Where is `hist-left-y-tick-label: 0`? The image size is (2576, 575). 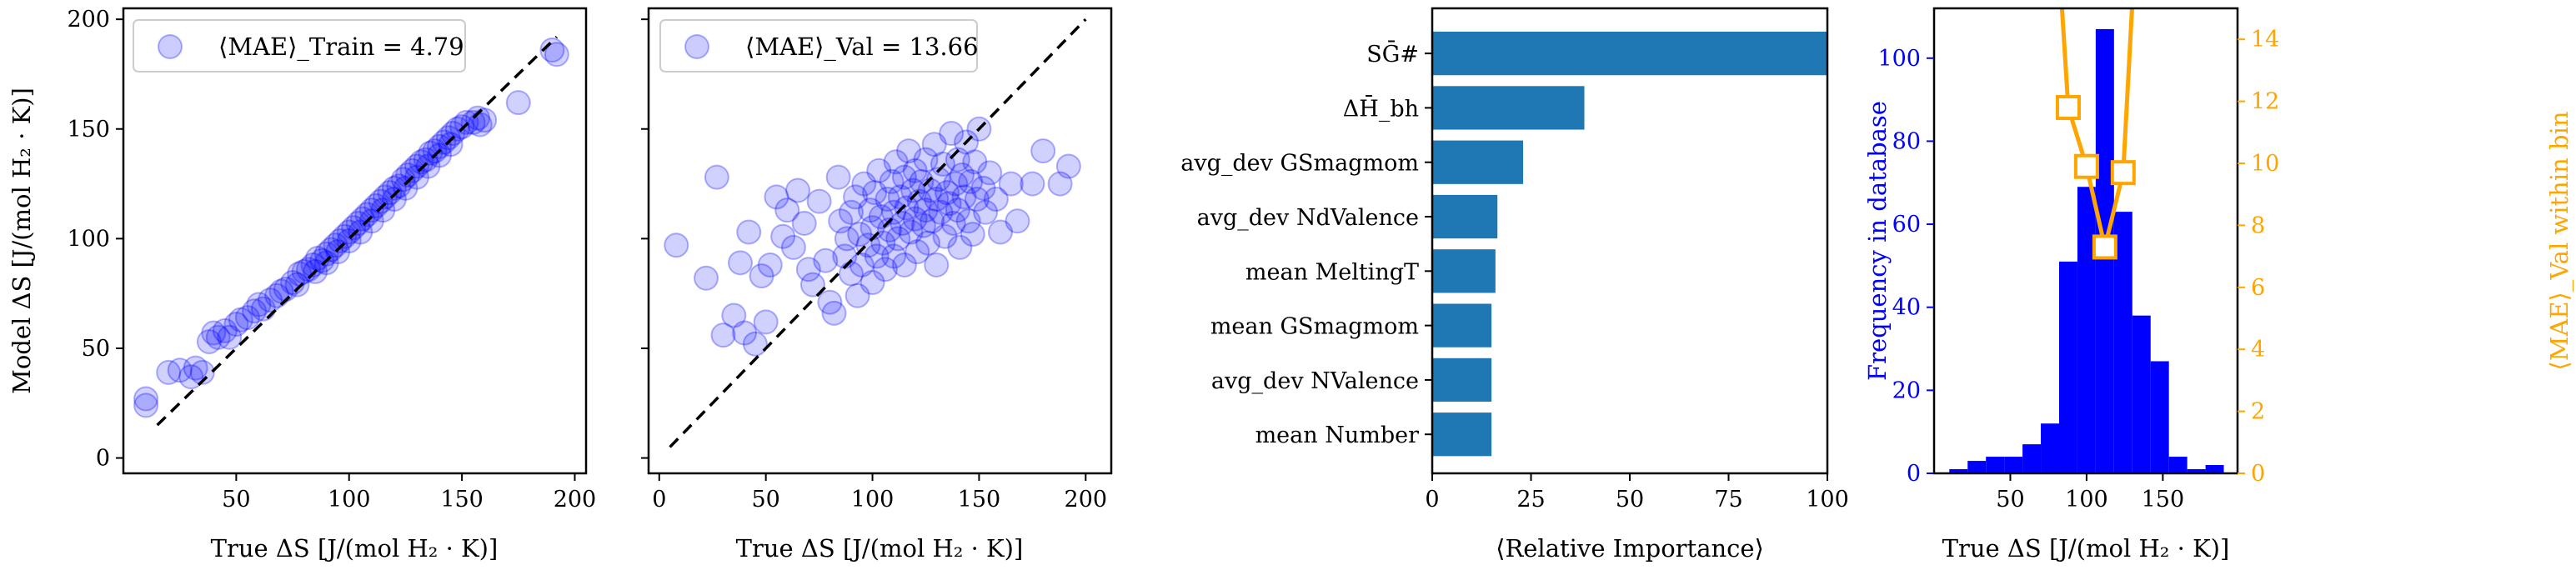
hist-left-y-tick-label: 0 is located at coordinates (1914, 474).